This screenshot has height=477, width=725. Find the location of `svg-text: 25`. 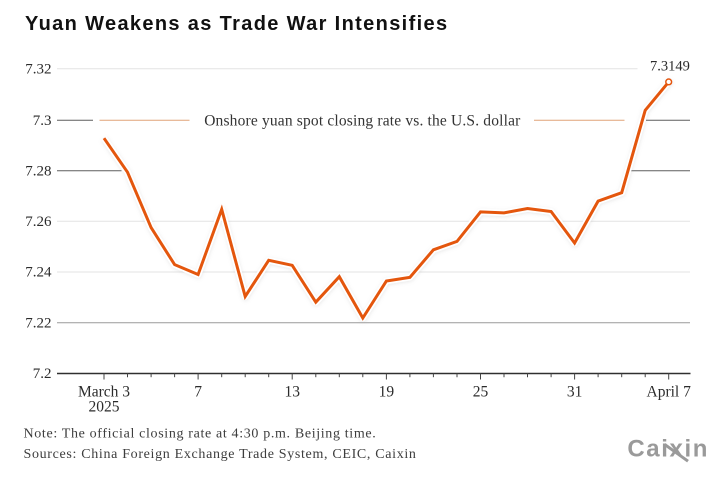

svg-text: 25 is located at coordinates (481, 392).